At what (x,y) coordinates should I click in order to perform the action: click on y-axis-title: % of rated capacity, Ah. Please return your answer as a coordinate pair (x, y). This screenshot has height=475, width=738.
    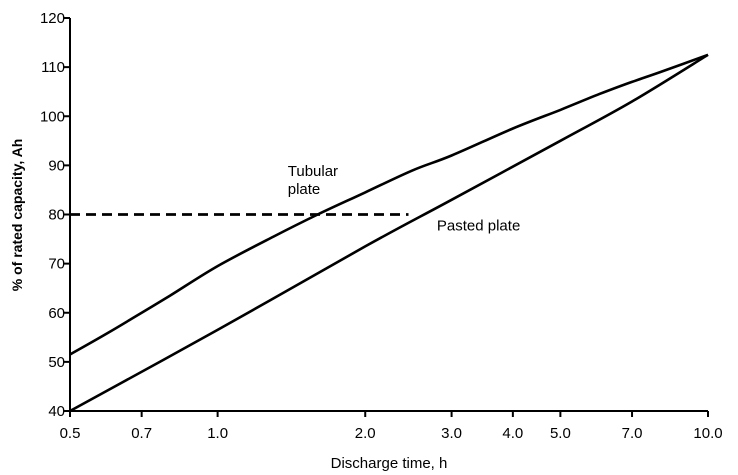
    Looking at the image, I should click on (17, 215).